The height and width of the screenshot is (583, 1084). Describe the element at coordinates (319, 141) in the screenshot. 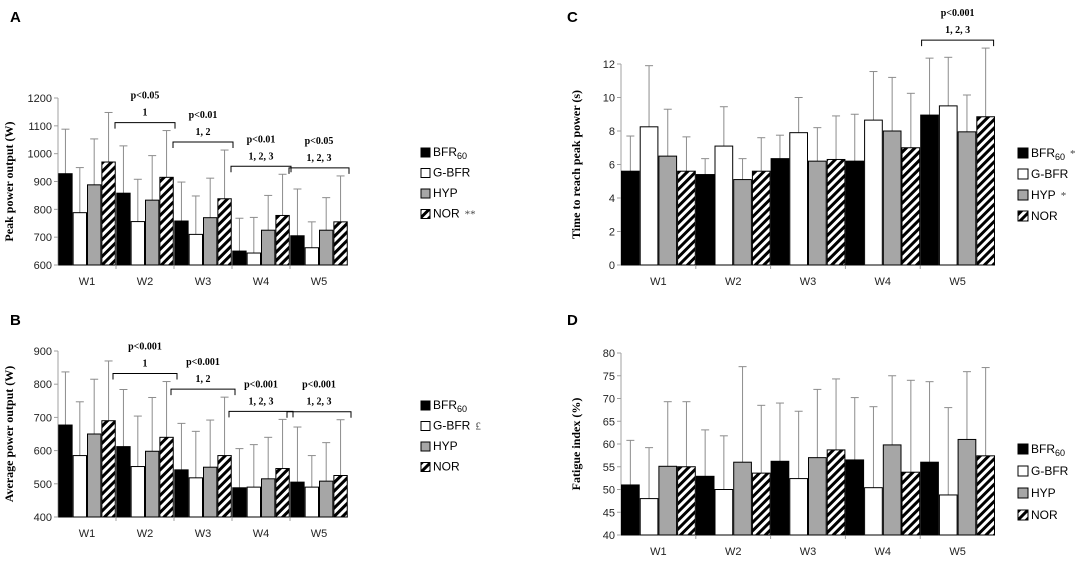

I see `significance-p-value: p<0.05` at that location.